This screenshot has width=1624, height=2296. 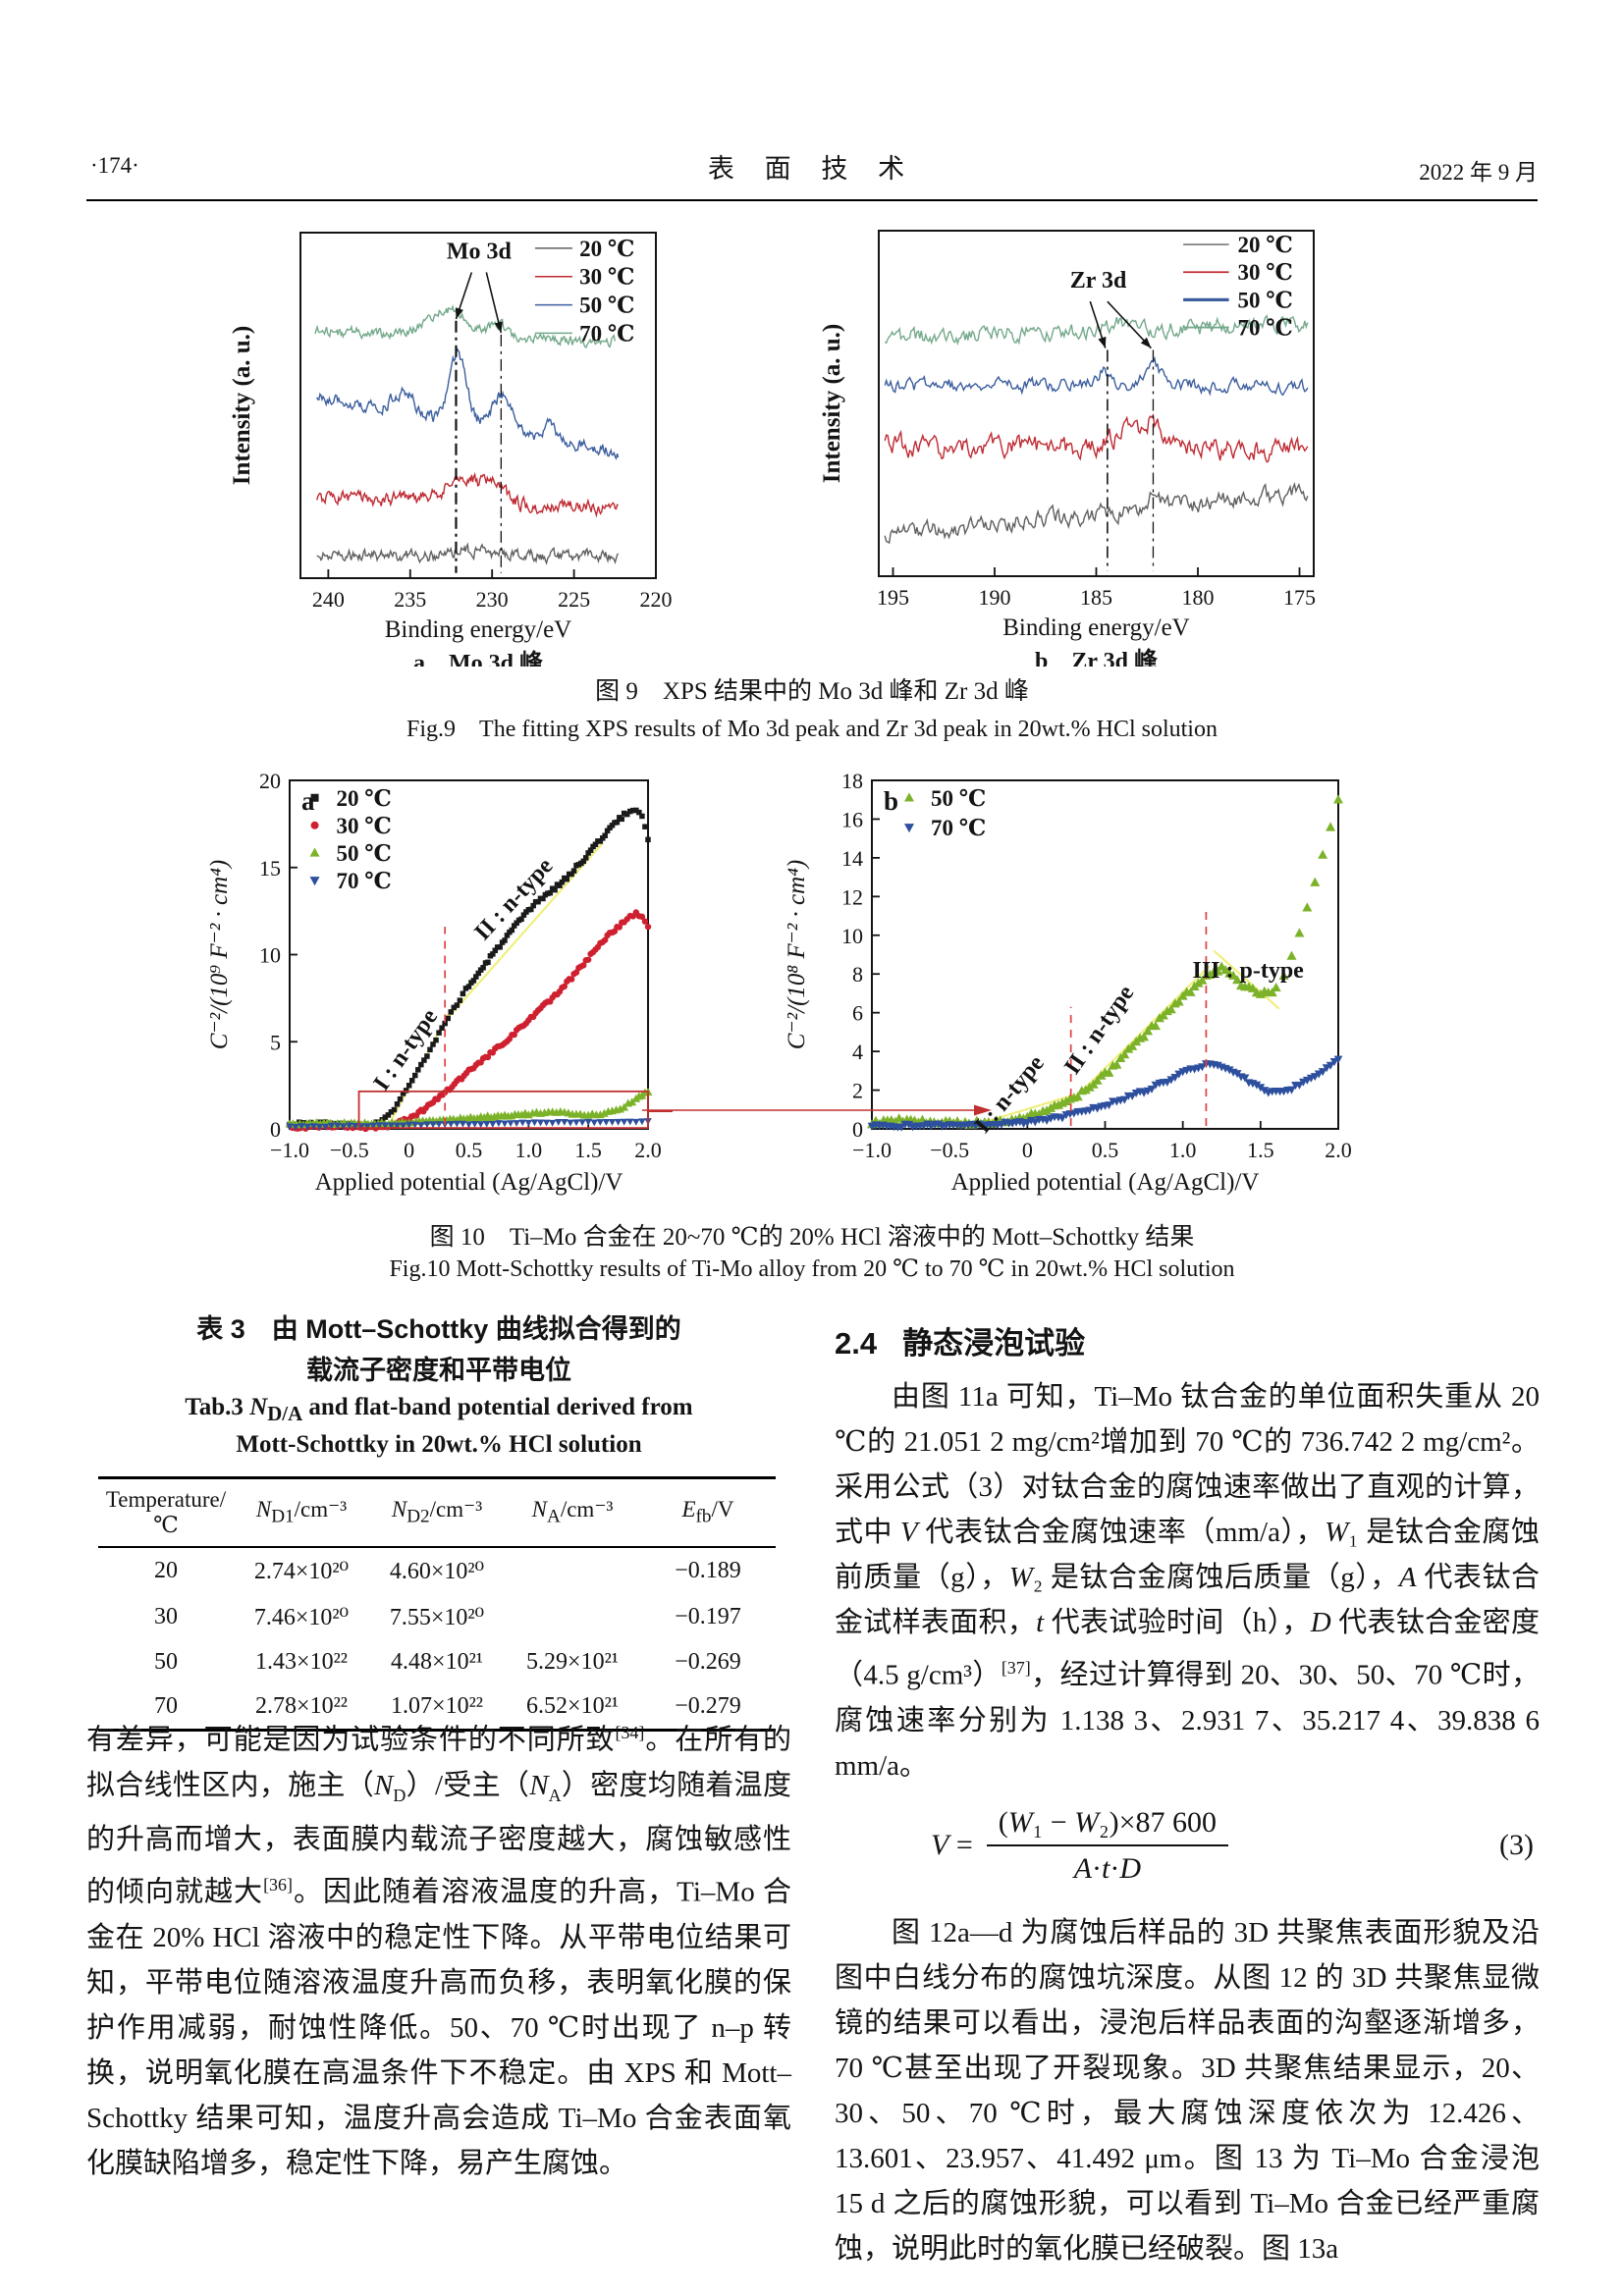 I want to click on page-number: ·174·, so click(x=114, y=165).